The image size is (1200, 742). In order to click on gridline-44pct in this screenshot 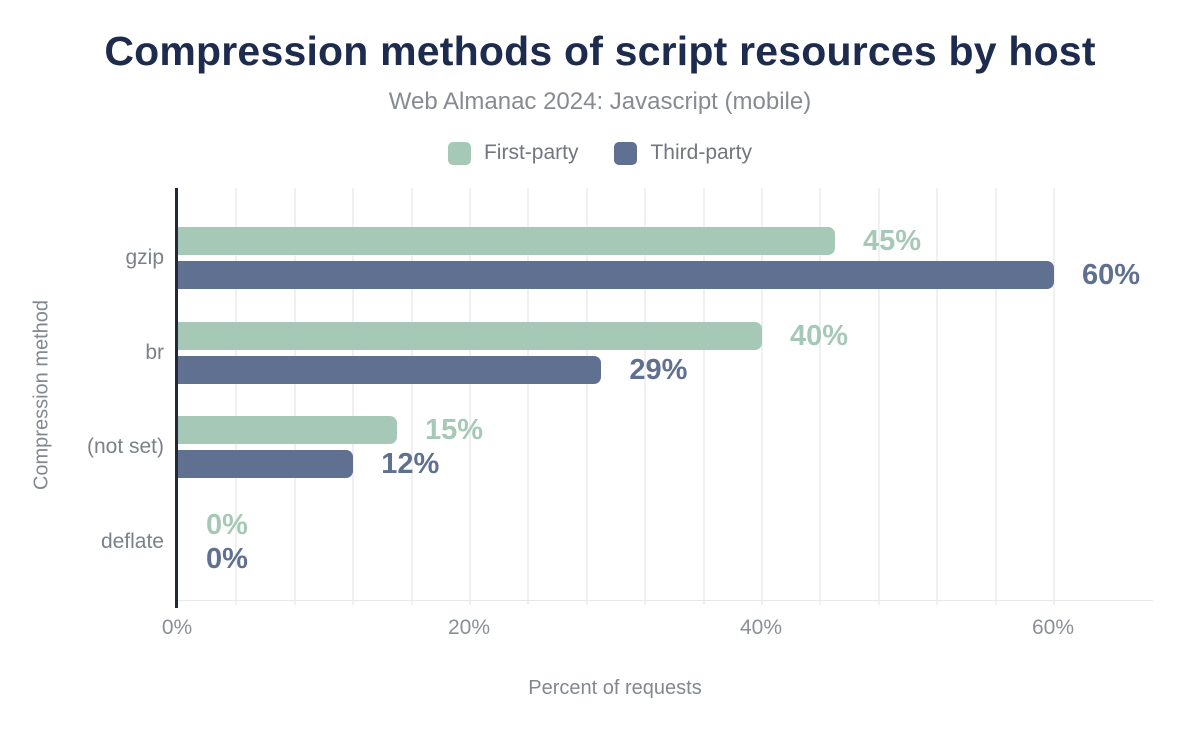, I will do `click(820, 396)`.